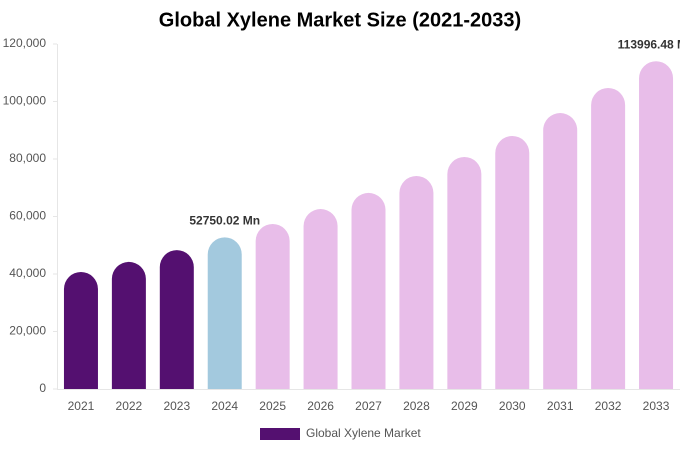 The width and height of the screenshot is (680, 450). What do you see at coordinates (27, 273) in the screenshot?
I see `y-tick-label: 40,000` at bounding box center [27, 273].